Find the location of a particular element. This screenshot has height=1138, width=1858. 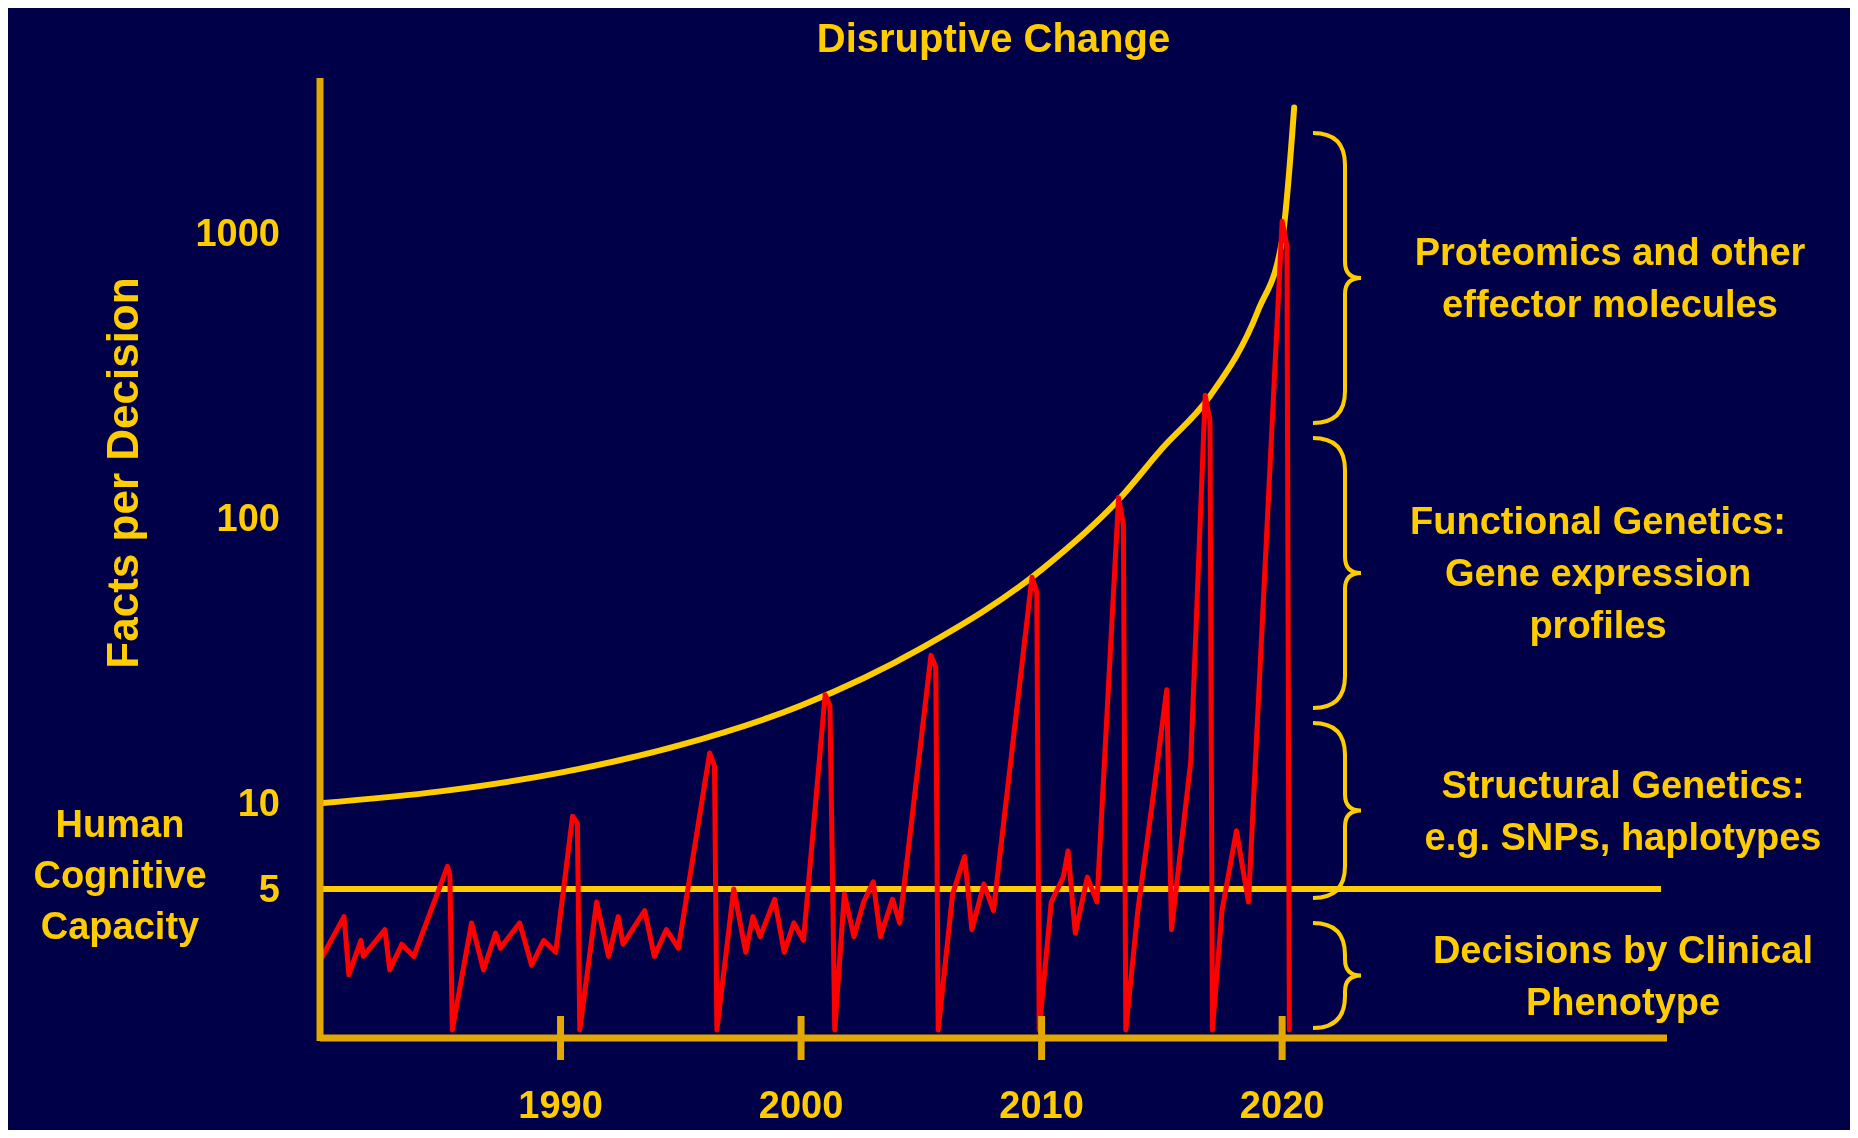

annotation: Structural Genetics: e.g. SNPs, haplotypes is located at coordinates (1623, 810).